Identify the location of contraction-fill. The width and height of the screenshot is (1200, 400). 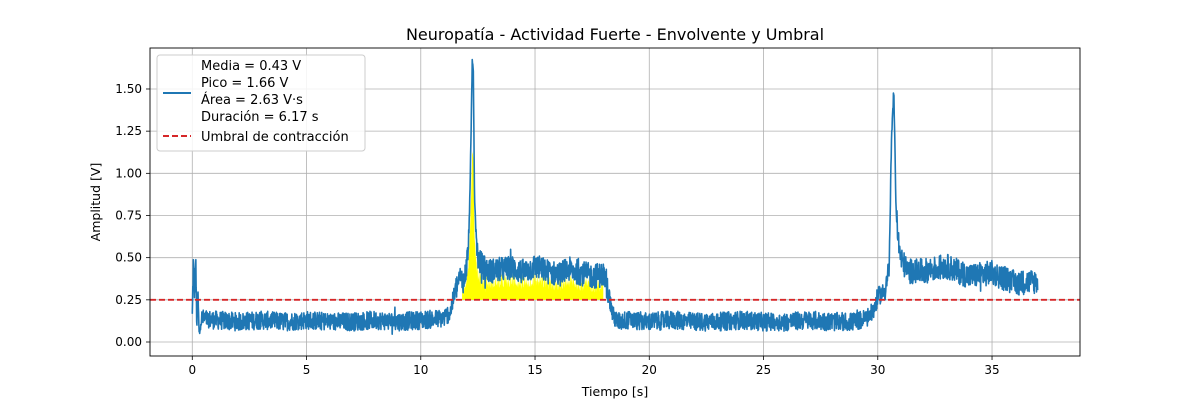
(533, 225).